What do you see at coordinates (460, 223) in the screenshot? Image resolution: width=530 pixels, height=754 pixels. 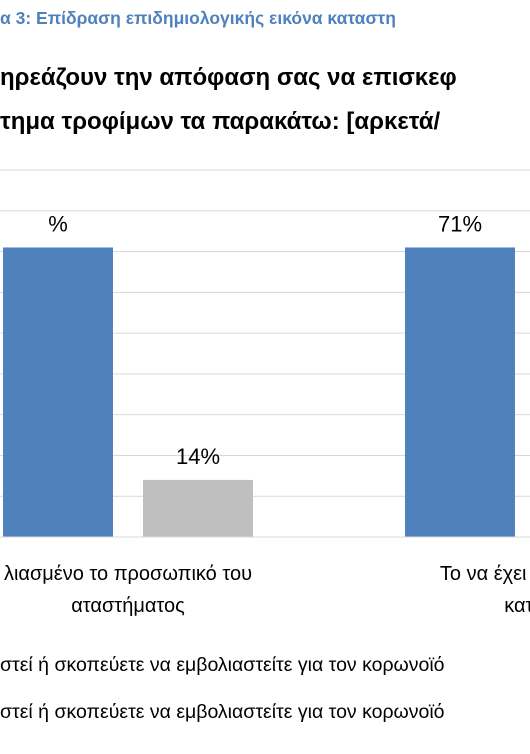 I see `data-label-s1-c2: 71%` at bounding box center [460, 223].